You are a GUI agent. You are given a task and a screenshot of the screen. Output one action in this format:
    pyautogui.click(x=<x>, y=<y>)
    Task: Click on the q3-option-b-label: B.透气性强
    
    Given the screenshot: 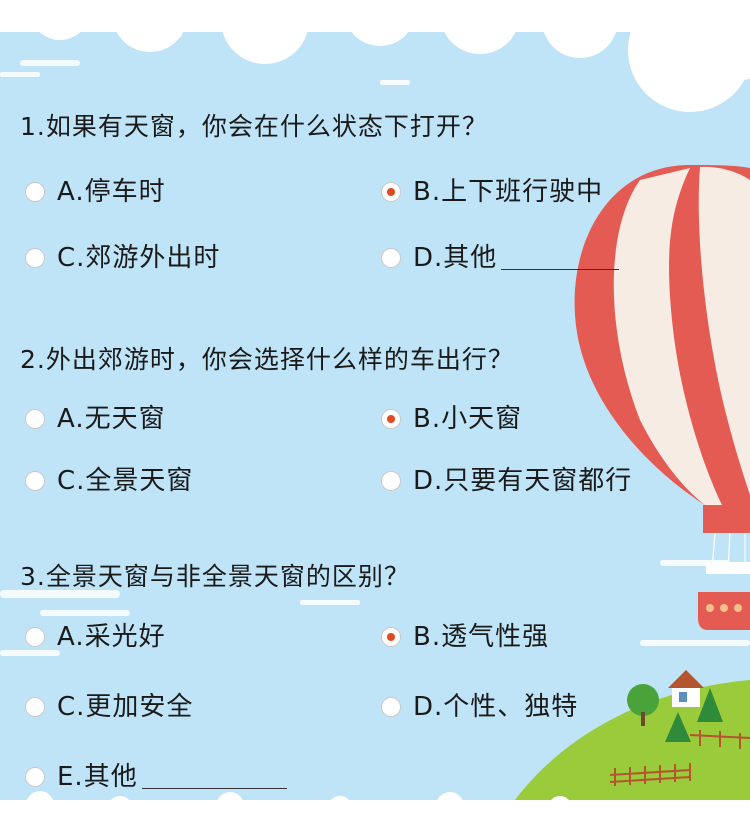 What is the action you would take?
    pyautogui.click(x=481, y=637)
    